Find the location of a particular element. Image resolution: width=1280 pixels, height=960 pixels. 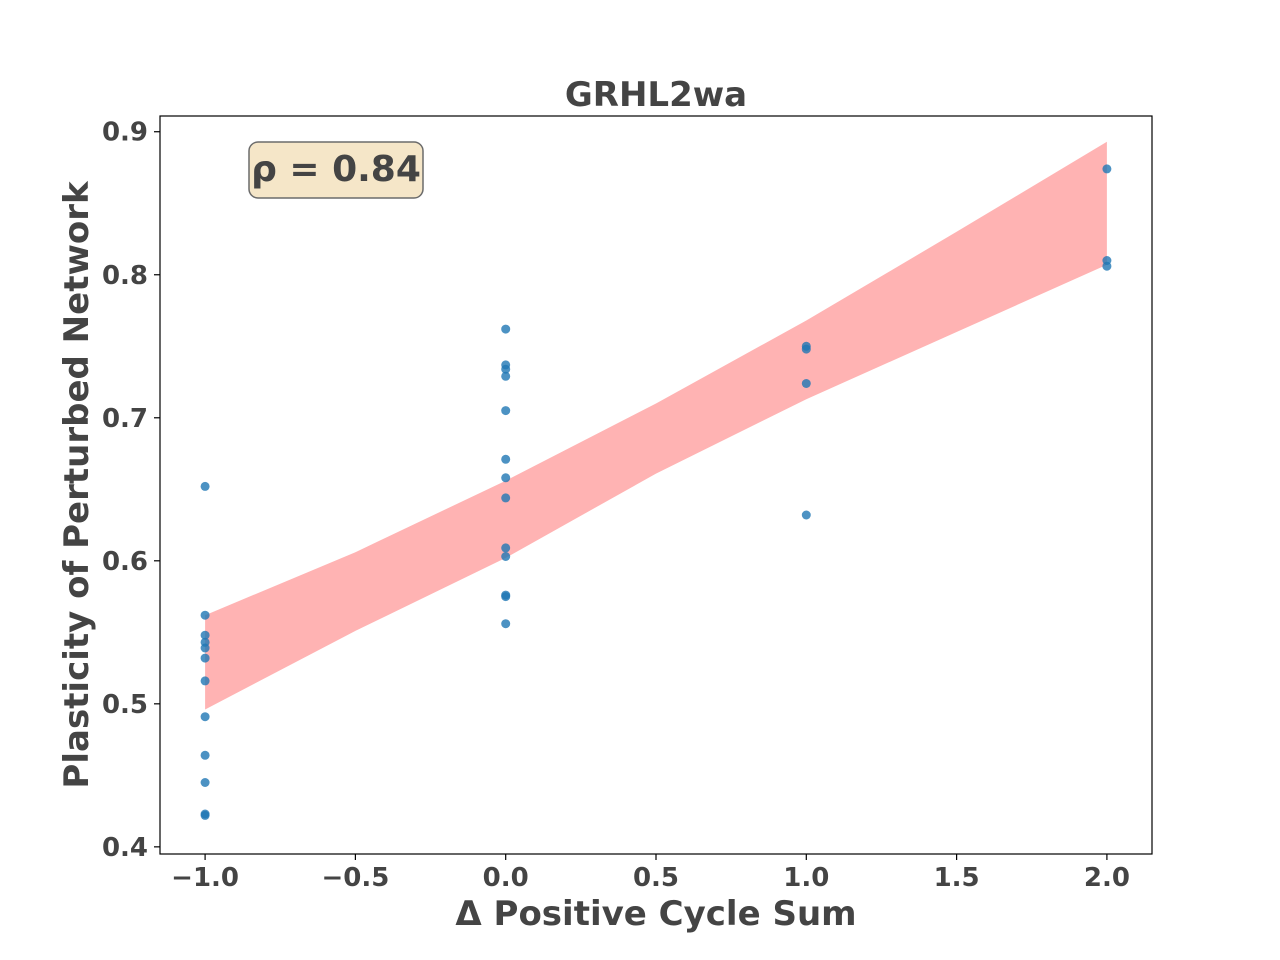

correlation-annotation: ρ = 0.84 is located at coordinates (336, 170).